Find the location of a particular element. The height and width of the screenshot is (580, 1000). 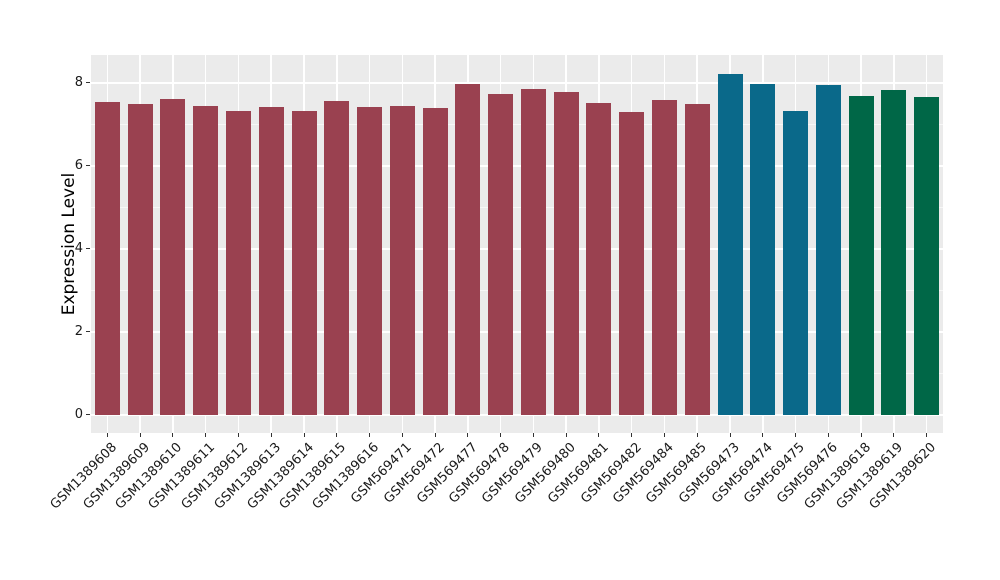

bar-GSM569473 is located at coordinates (730, 244).